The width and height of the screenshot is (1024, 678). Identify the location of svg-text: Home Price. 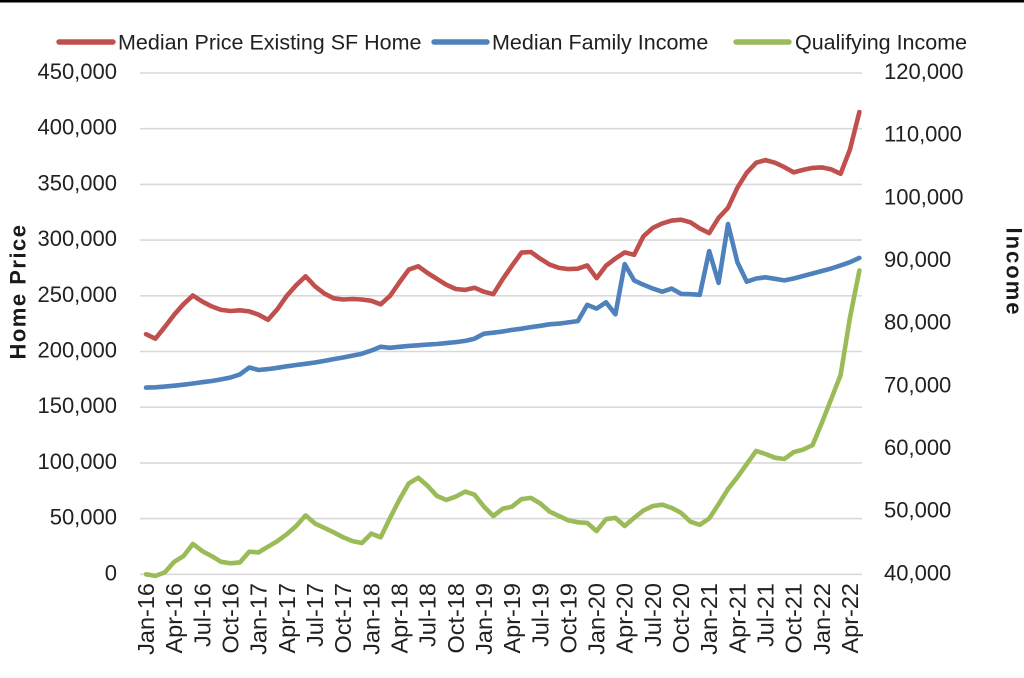
(18, 291).